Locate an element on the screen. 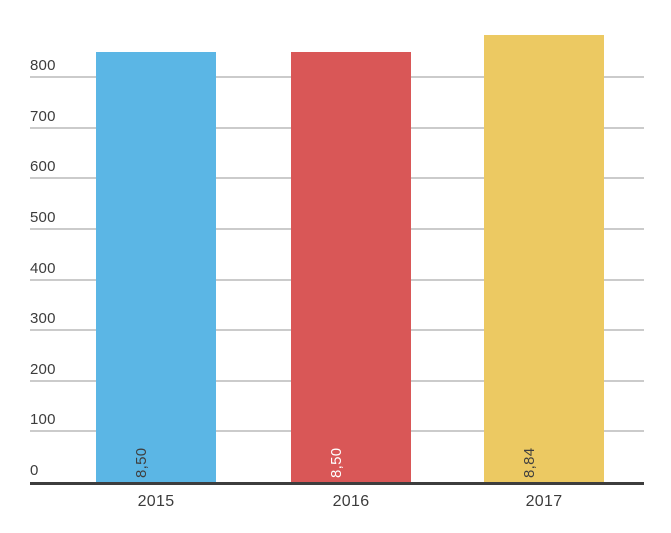  y-tick-label-0: 0 is located at coordinates (34, 470).